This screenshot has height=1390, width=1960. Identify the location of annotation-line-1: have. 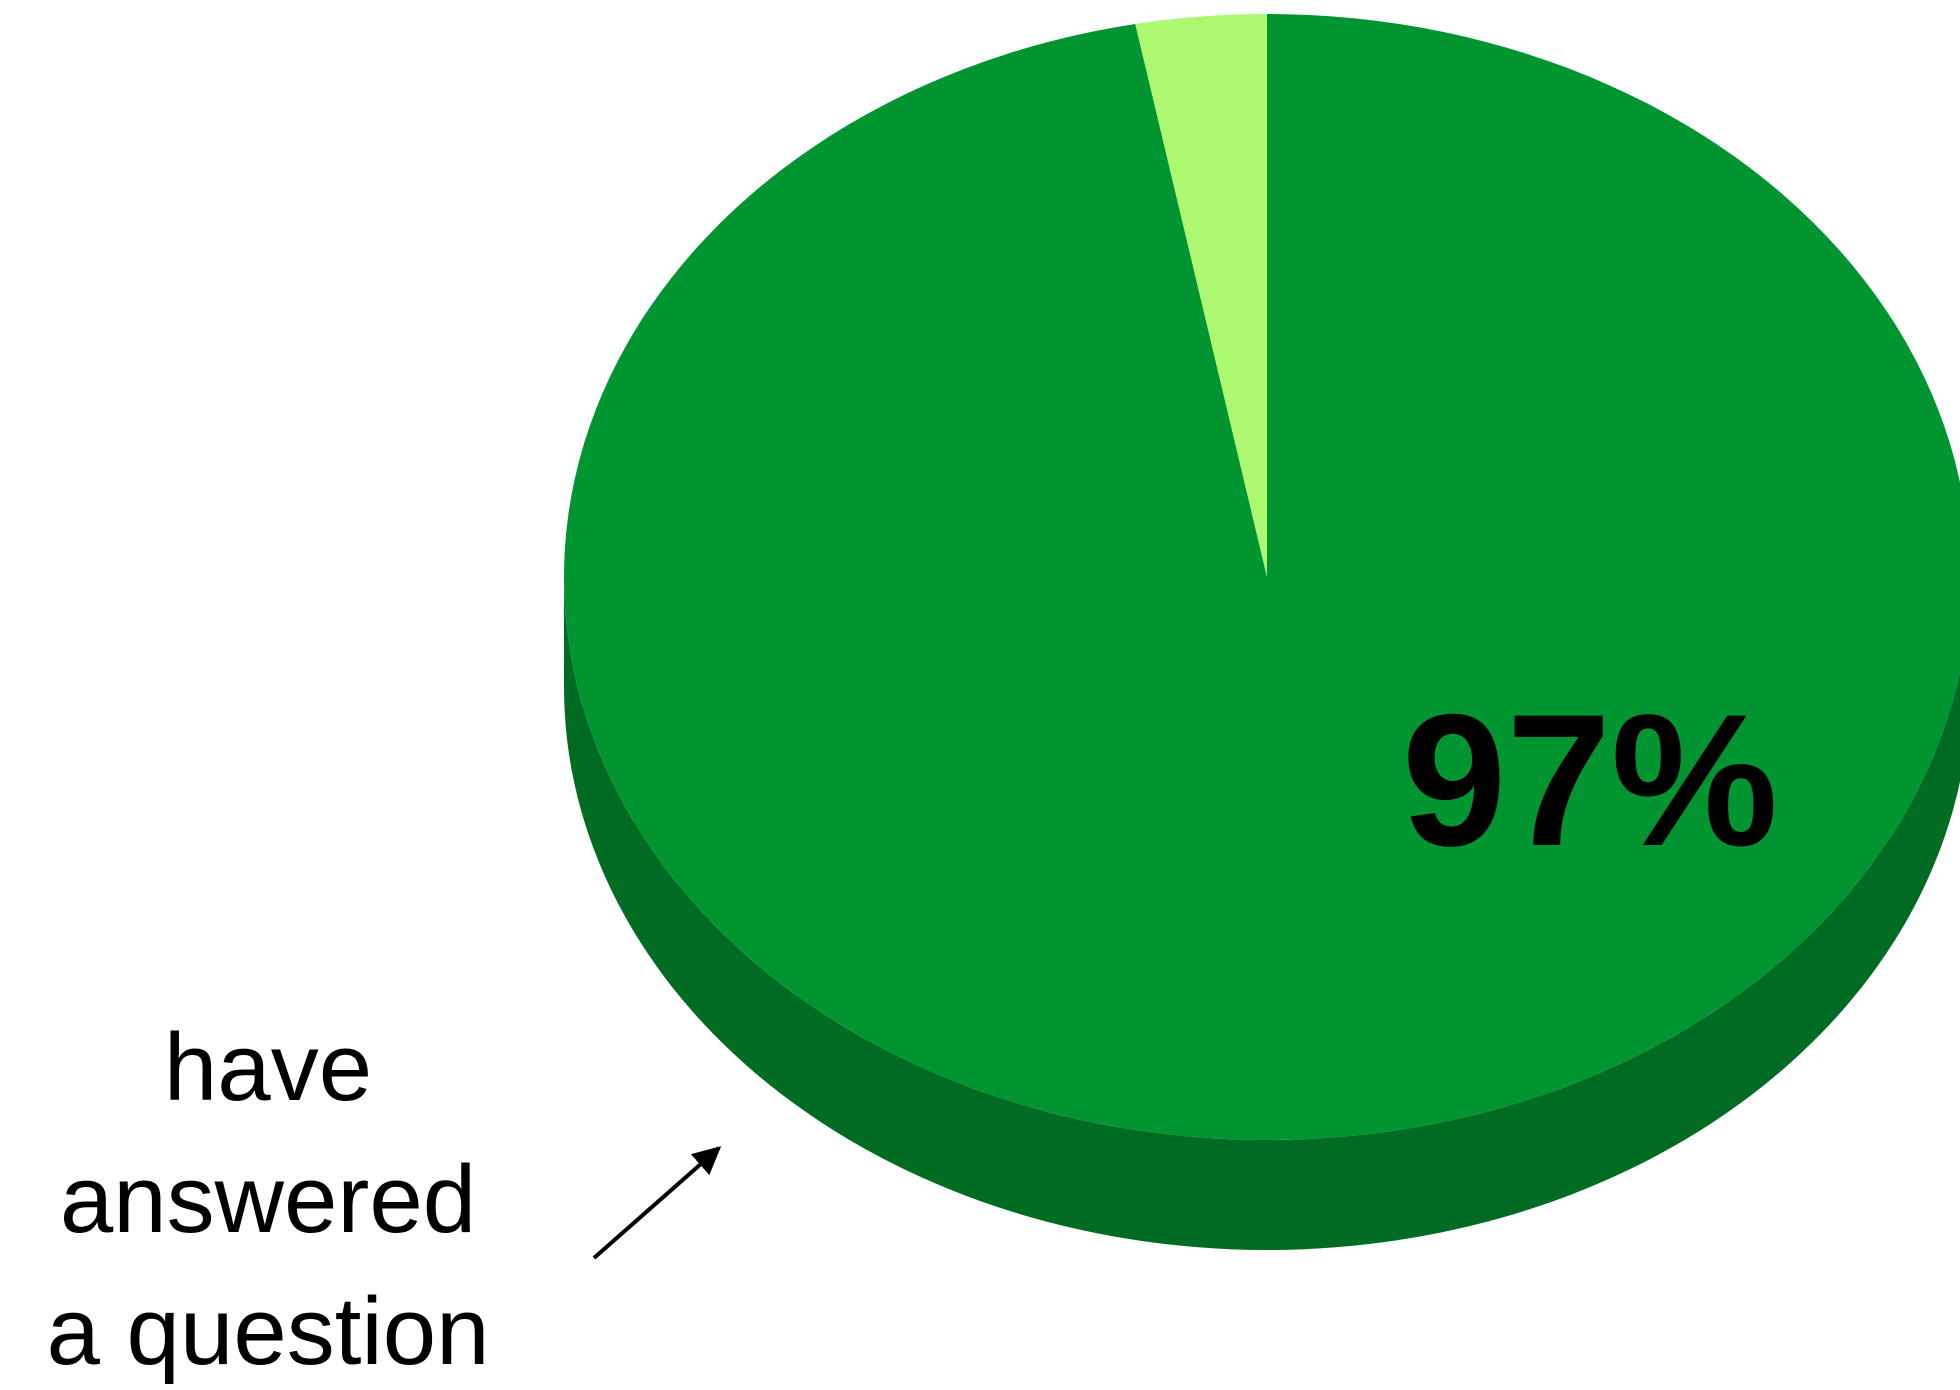
(268, 1067).